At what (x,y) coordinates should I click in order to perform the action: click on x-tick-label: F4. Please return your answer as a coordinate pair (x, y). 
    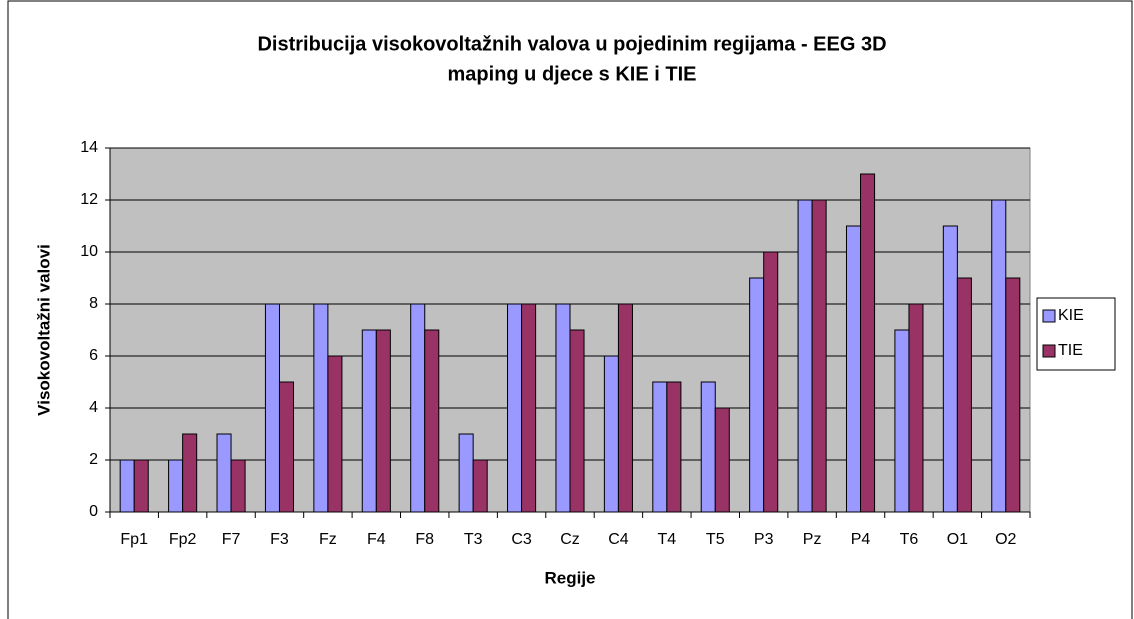
    Looking at the image, I should click on (376, 539).